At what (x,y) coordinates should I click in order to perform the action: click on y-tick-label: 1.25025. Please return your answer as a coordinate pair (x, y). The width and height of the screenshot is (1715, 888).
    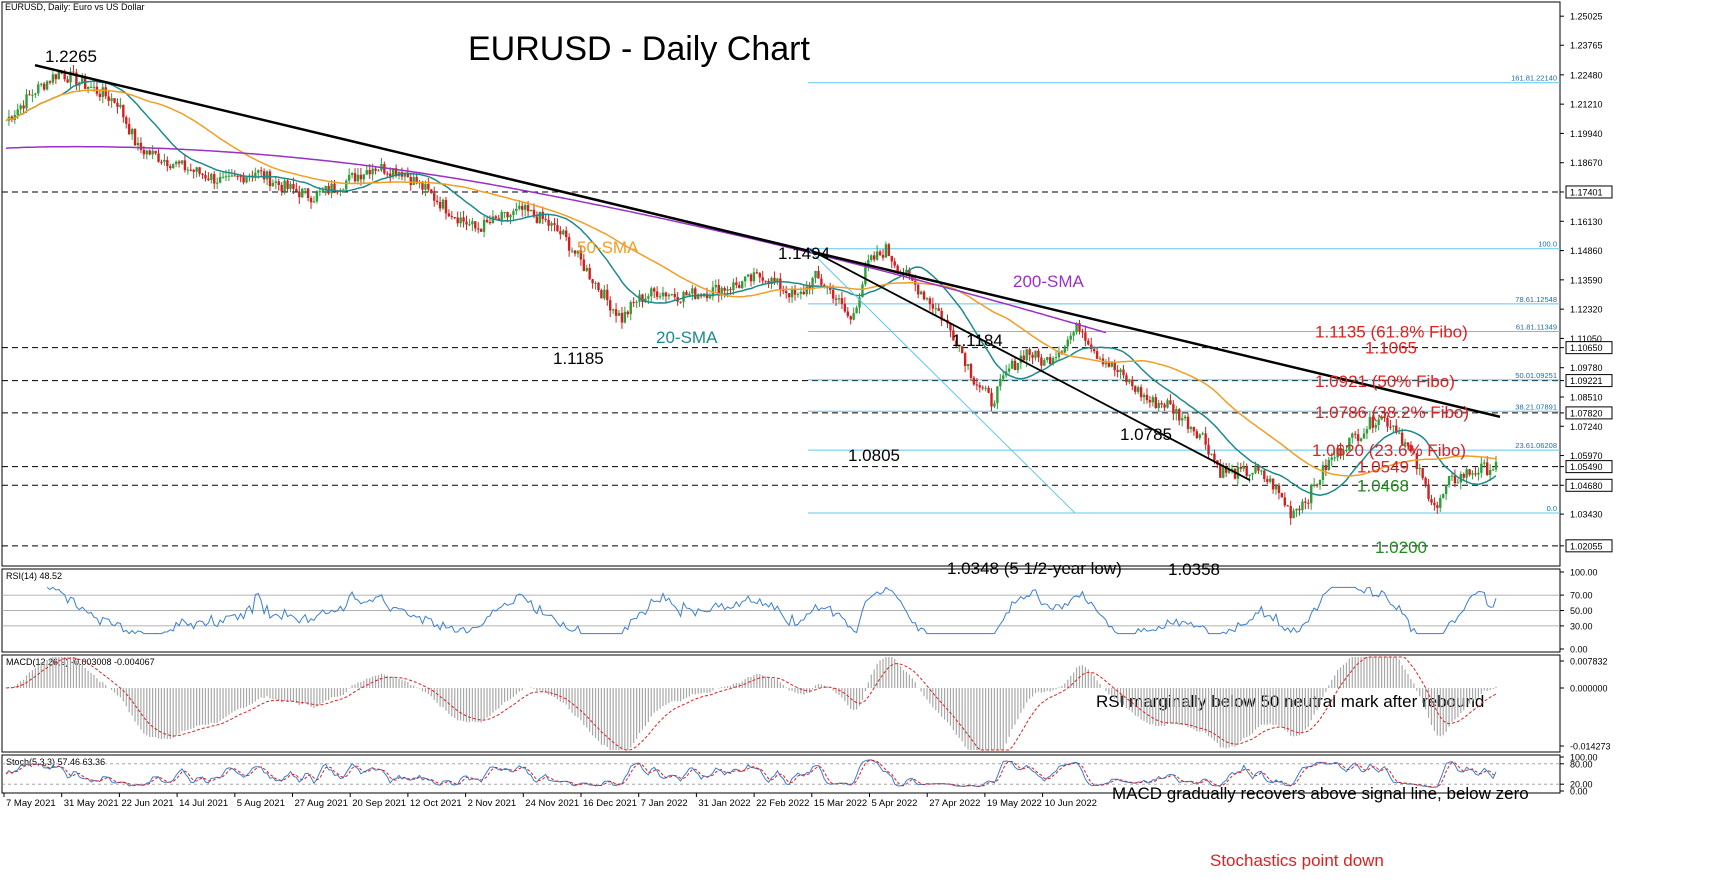
    Looking at the image, I should click on (1586, 17).